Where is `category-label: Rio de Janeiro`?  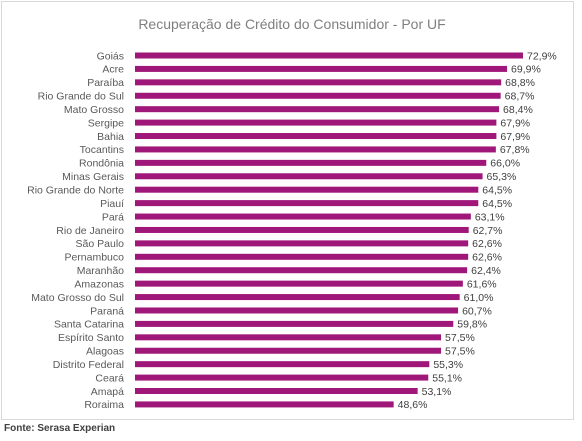
category-label: Rio de Janeiro is located at coordinates (90, 231).